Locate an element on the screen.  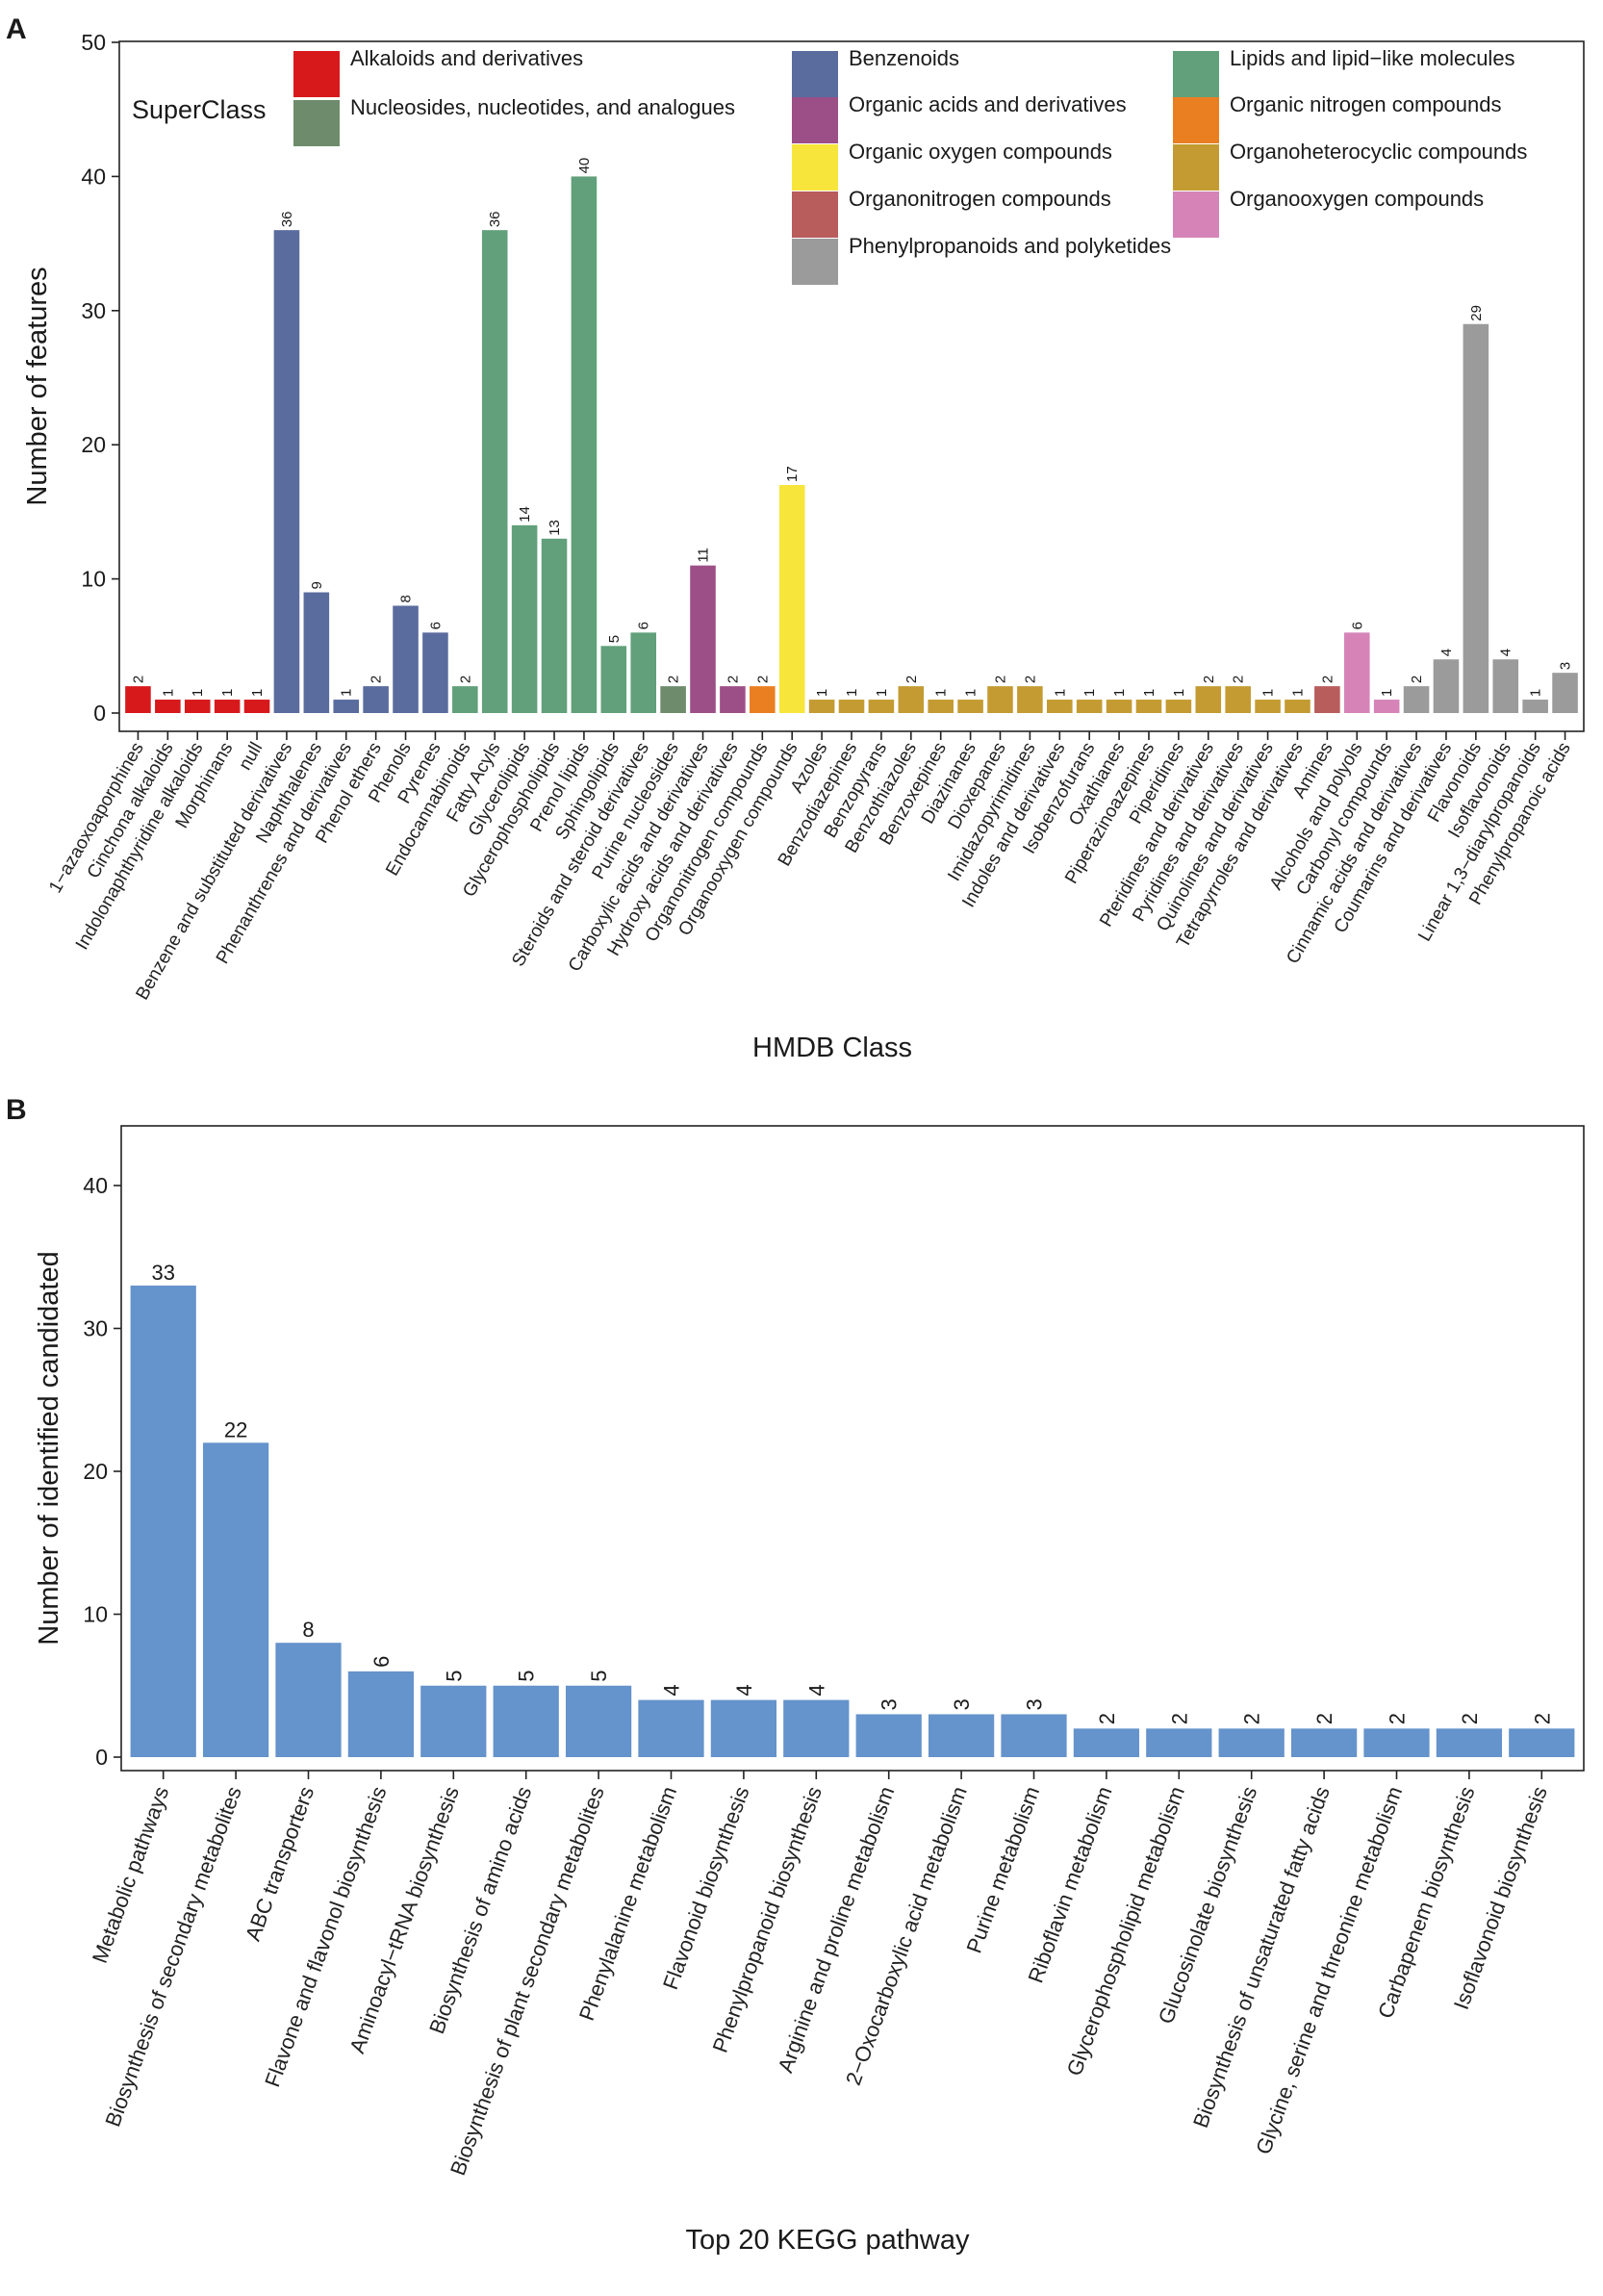
panel-a-tag: A is located at coordinates (16, 29).